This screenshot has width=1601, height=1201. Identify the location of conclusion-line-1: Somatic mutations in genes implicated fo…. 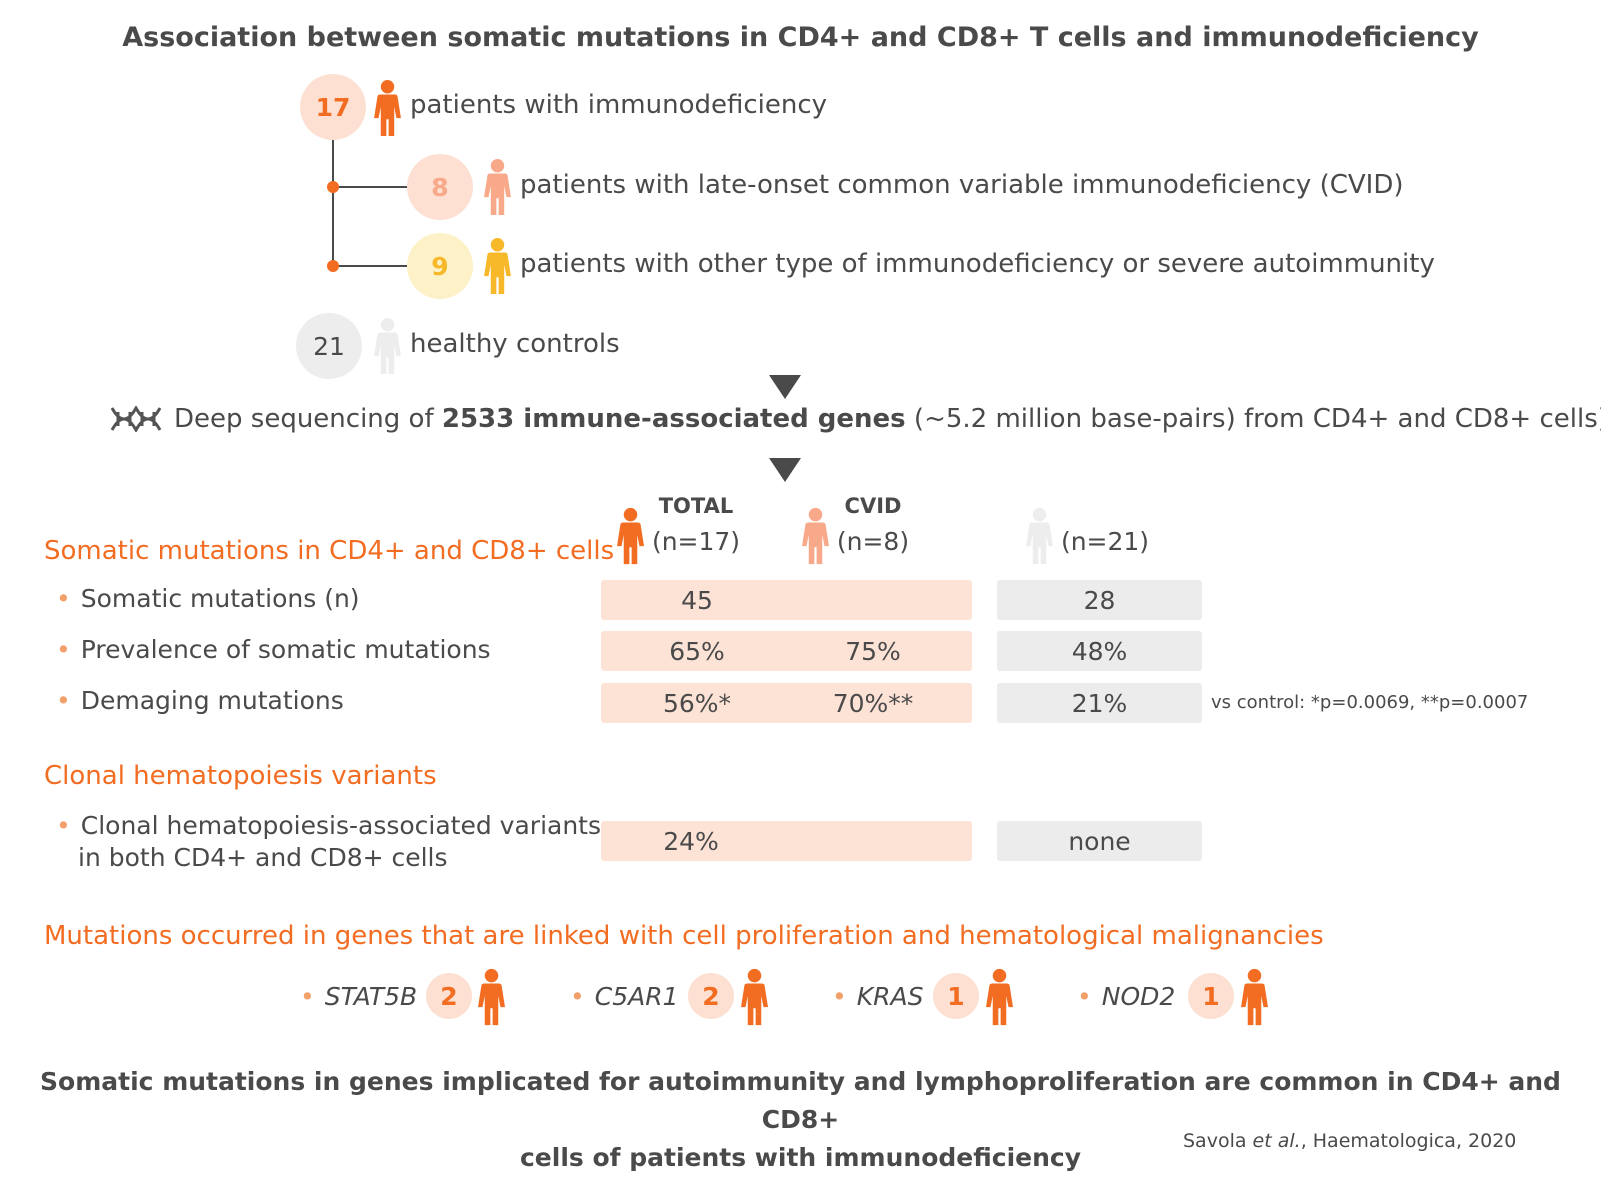
(800, 1100).